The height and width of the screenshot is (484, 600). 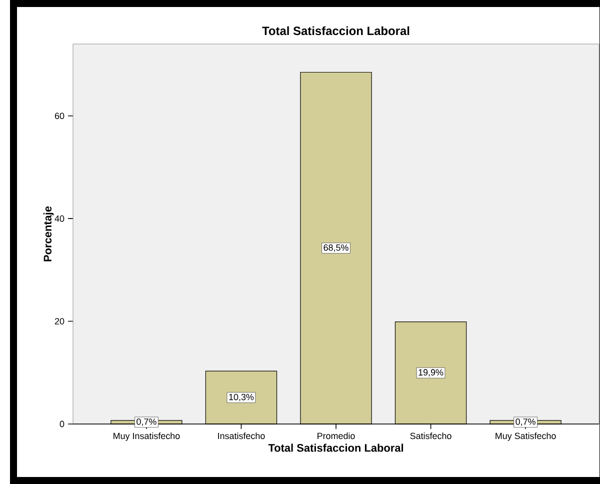 What do you see at coordinates (336, 31) in the screenshot?
I see `chart-title: Total Satisfaccion Laboral` at bounding box center [336, 31].